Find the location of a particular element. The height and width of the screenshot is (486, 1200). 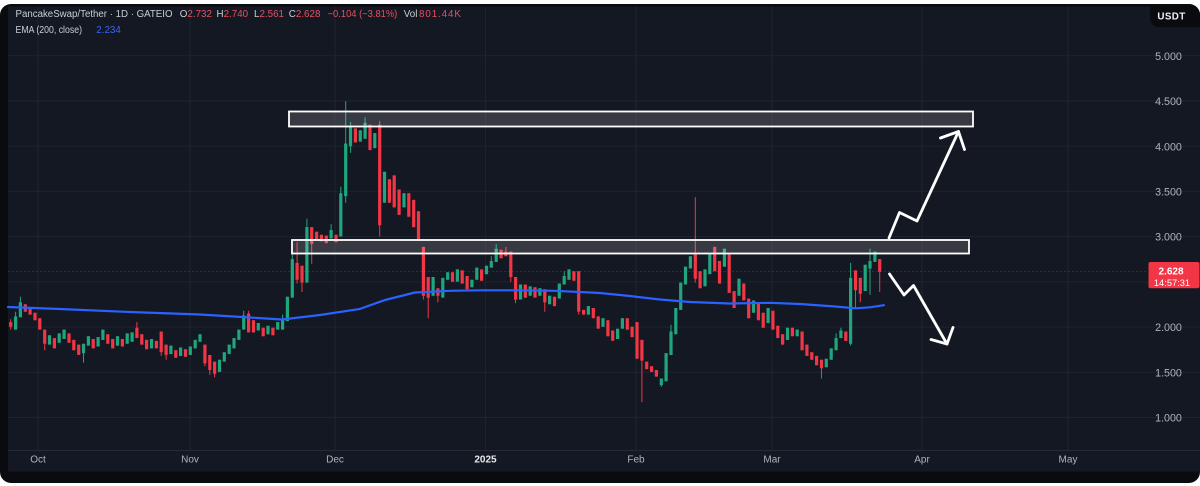

svg-text: Nov is located at coordinates (190, 460).